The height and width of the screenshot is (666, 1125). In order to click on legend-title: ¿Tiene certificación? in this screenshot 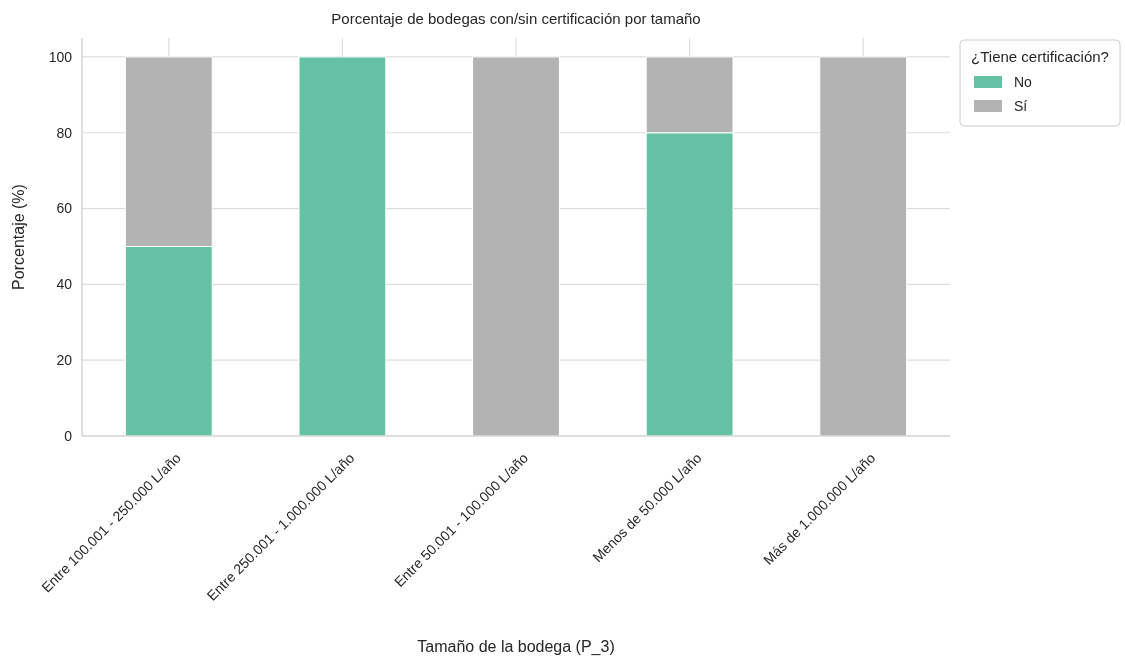, I will do `click(1040, 56)`.